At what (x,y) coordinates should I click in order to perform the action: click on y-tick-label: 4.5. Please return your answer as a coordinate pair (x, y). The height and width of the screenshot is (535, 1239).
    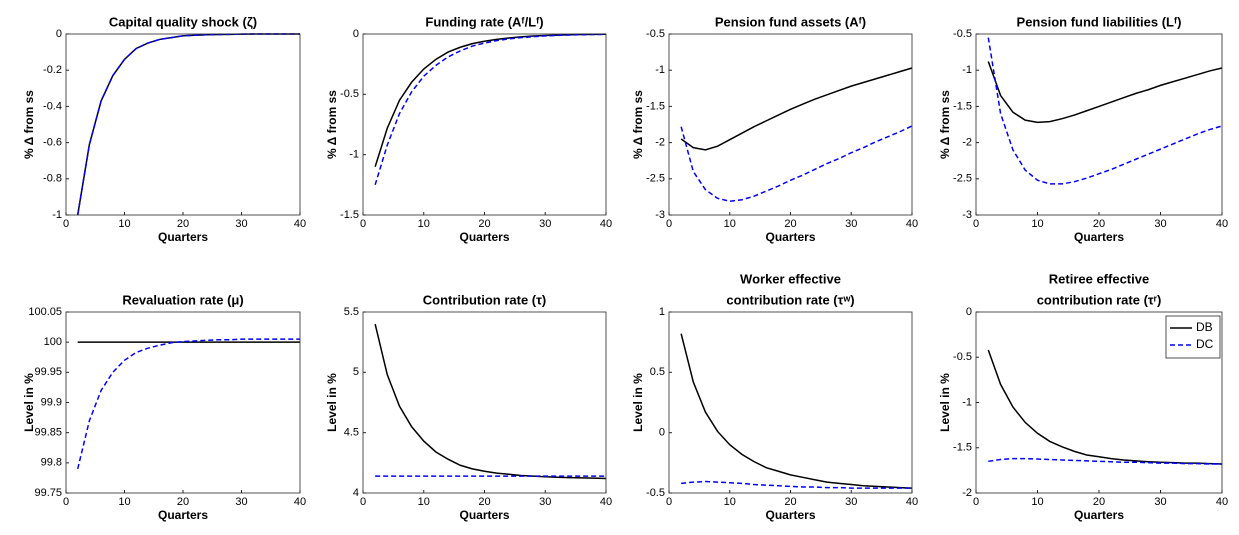
    Looking at the image, I should click on (351, 433).